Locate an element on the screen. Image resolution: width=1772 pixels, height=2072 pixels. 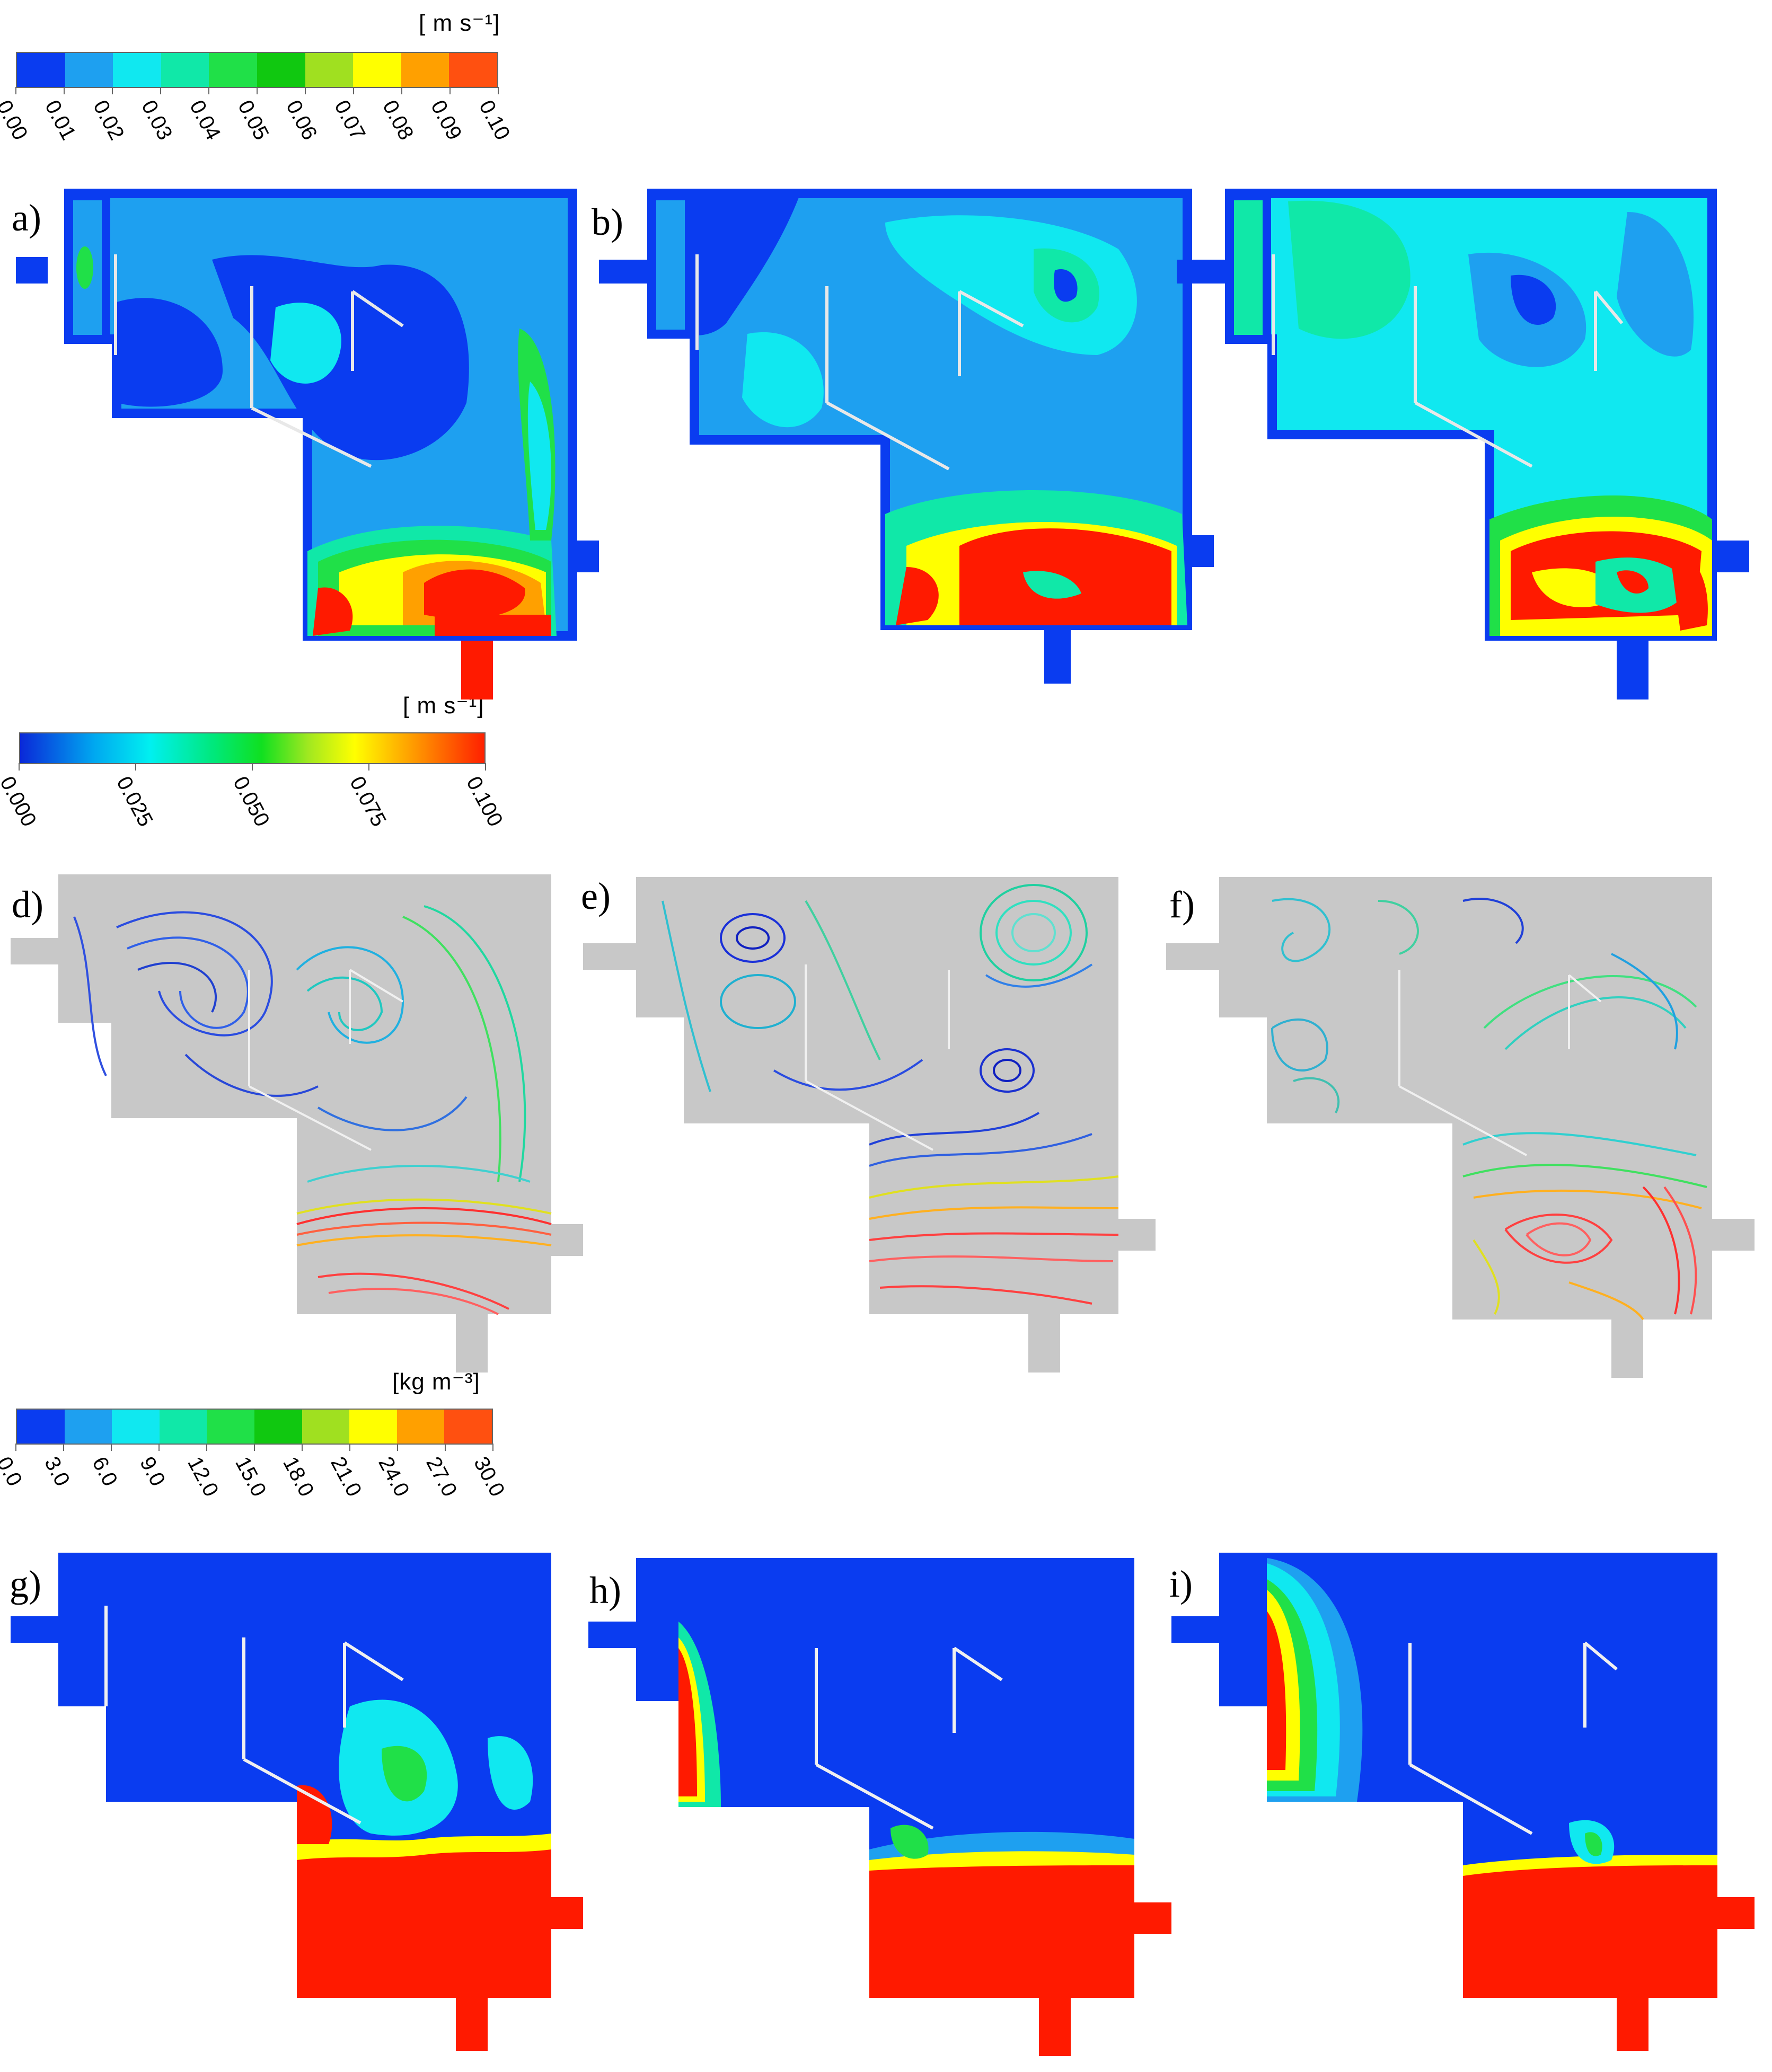
panel-d-streamlines is located at coordinates (297, 1123).